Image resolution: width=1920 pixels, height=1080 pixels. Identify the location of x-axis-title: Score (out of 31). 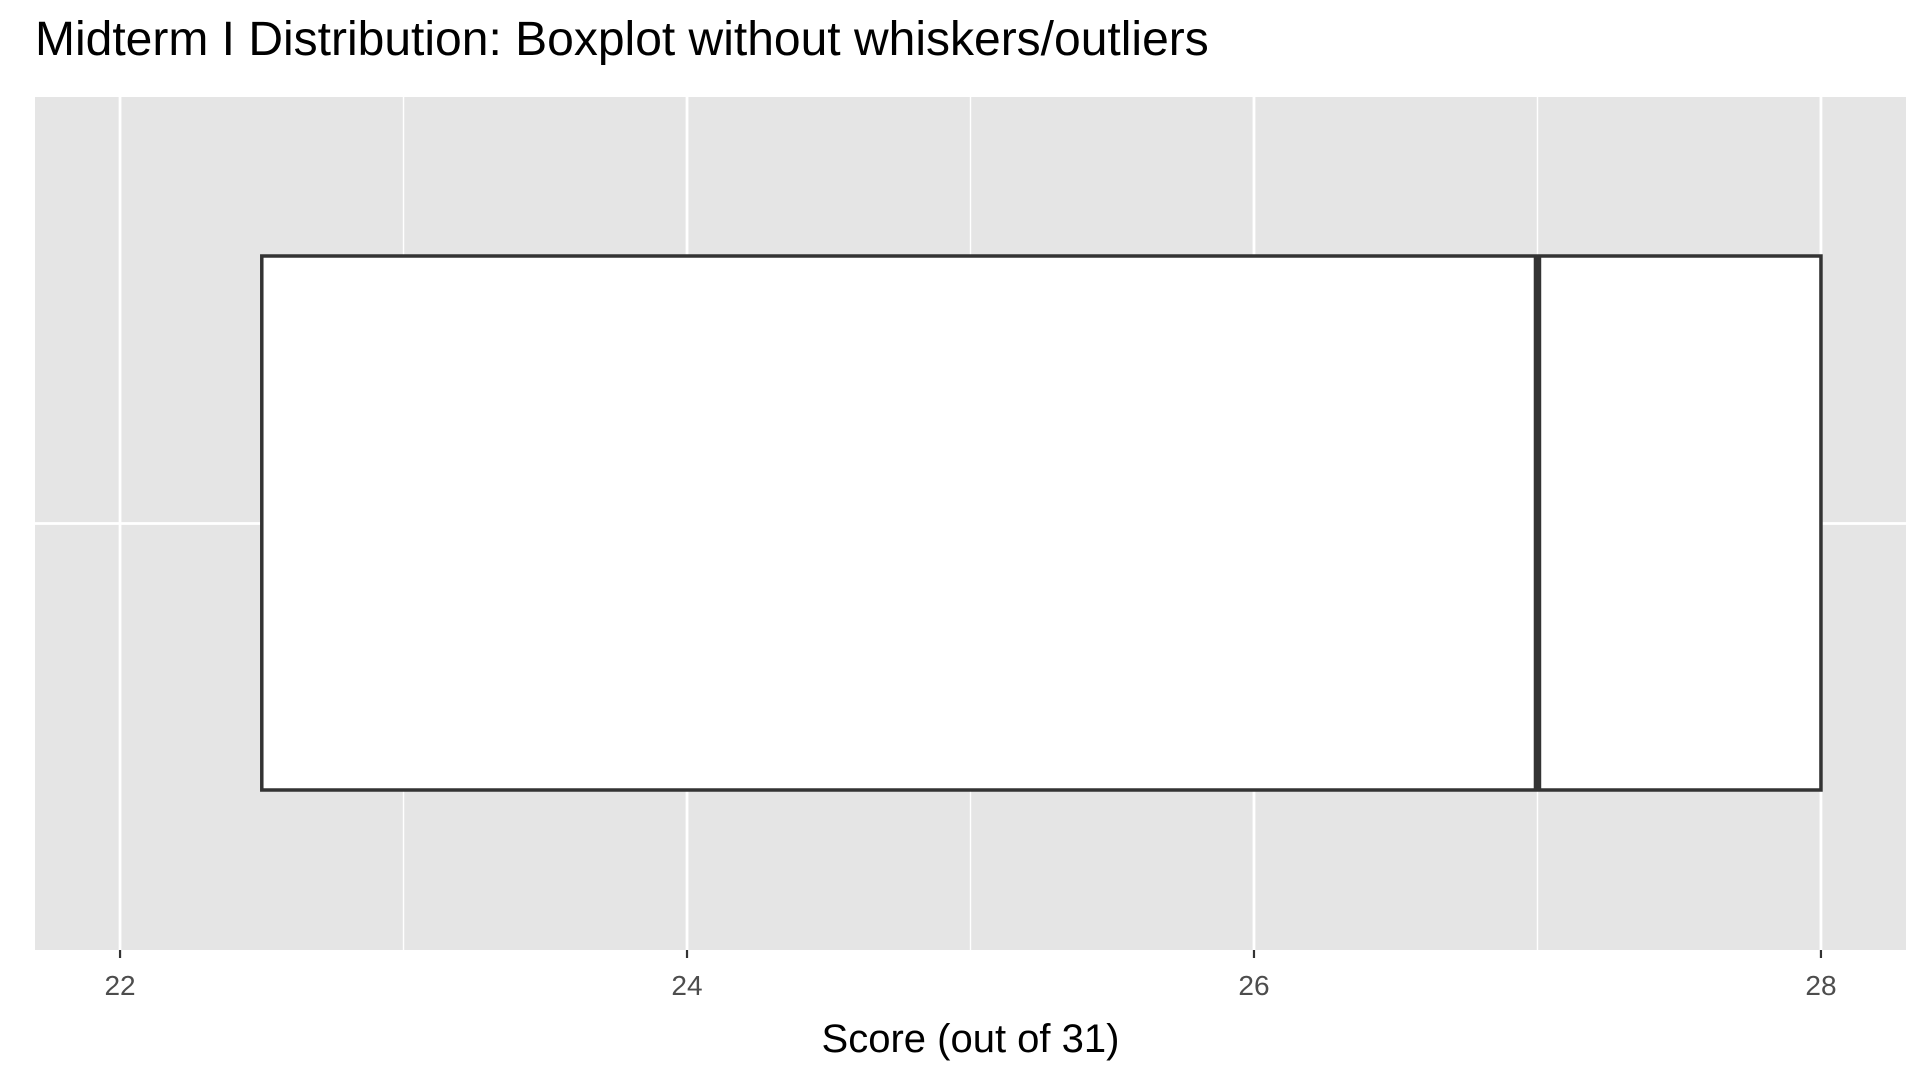
(971, 1039).